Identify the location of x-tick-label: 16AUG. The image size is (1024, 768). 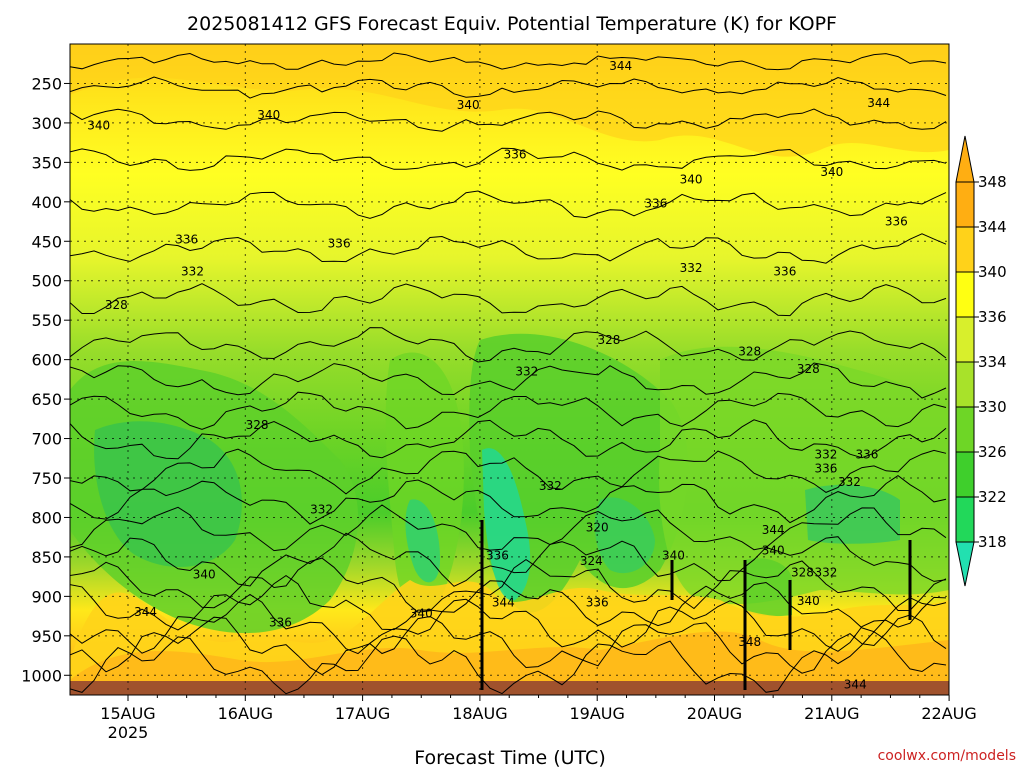
(245, 713).